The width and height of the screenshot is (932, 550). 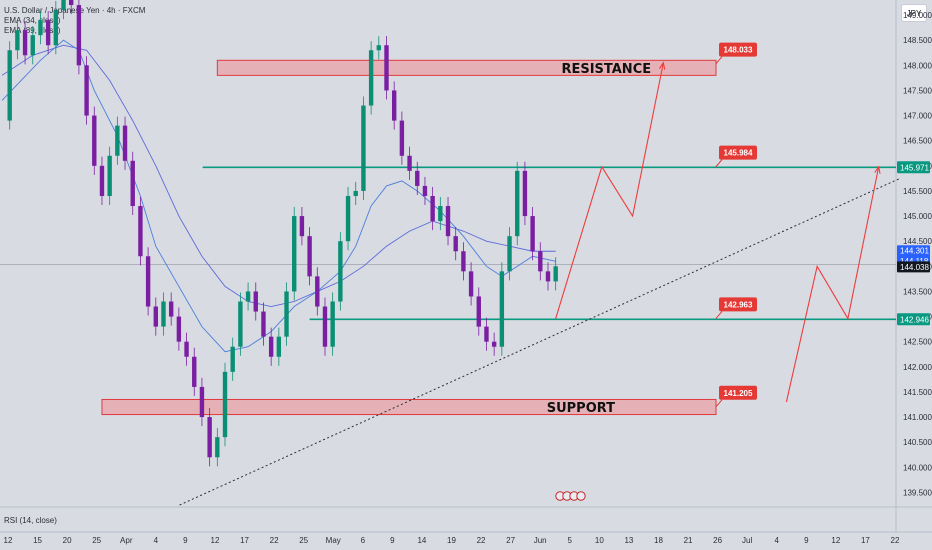 I want to click on price-callout-text: 141.205, so click(x=738, y=393).